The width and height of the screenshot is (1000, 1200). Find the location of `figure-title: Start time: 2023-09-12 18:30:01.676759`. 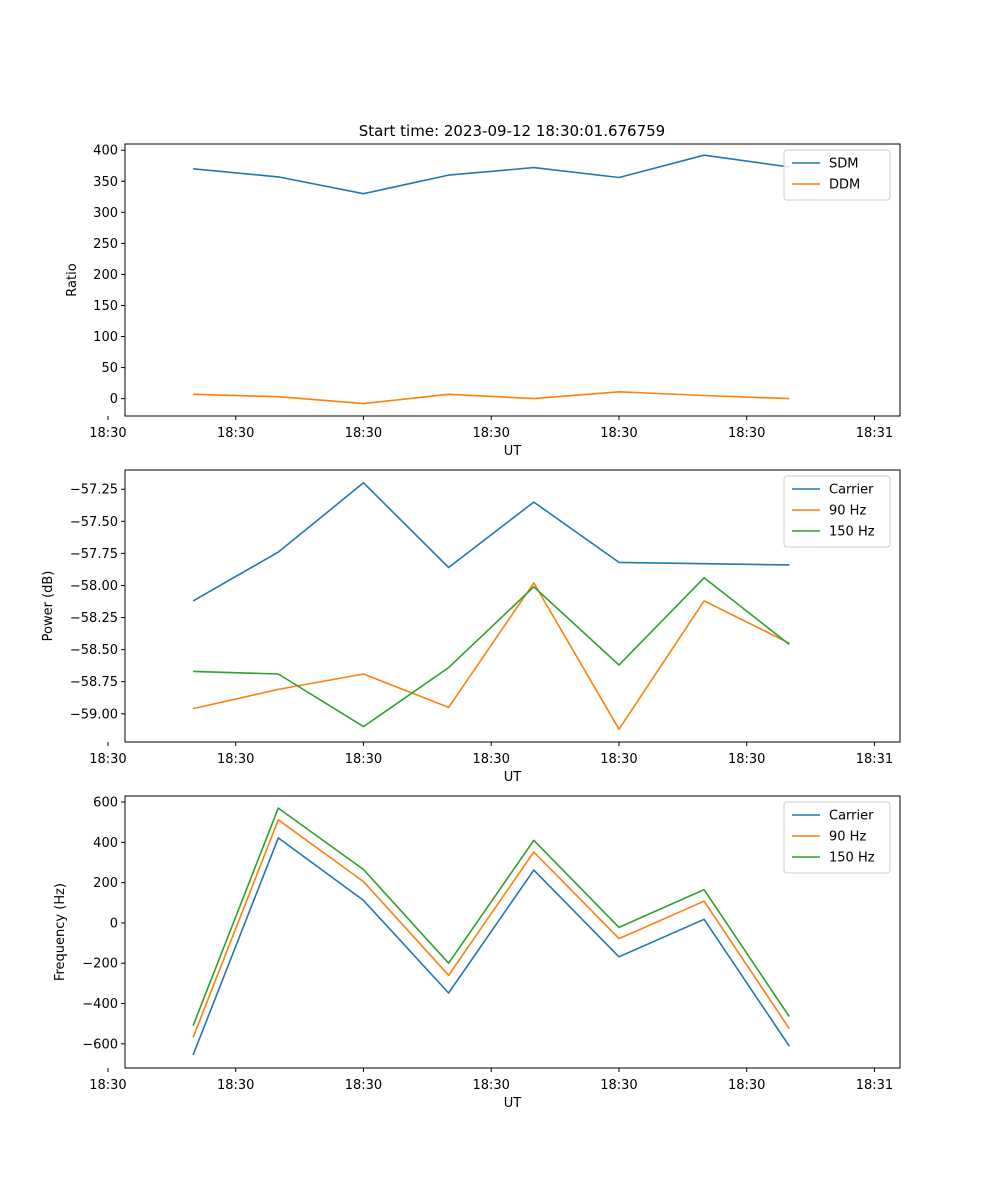

figure-title: Start time: 2023-09-12 18:30:01.676759 is located at coordinates (512, 131).